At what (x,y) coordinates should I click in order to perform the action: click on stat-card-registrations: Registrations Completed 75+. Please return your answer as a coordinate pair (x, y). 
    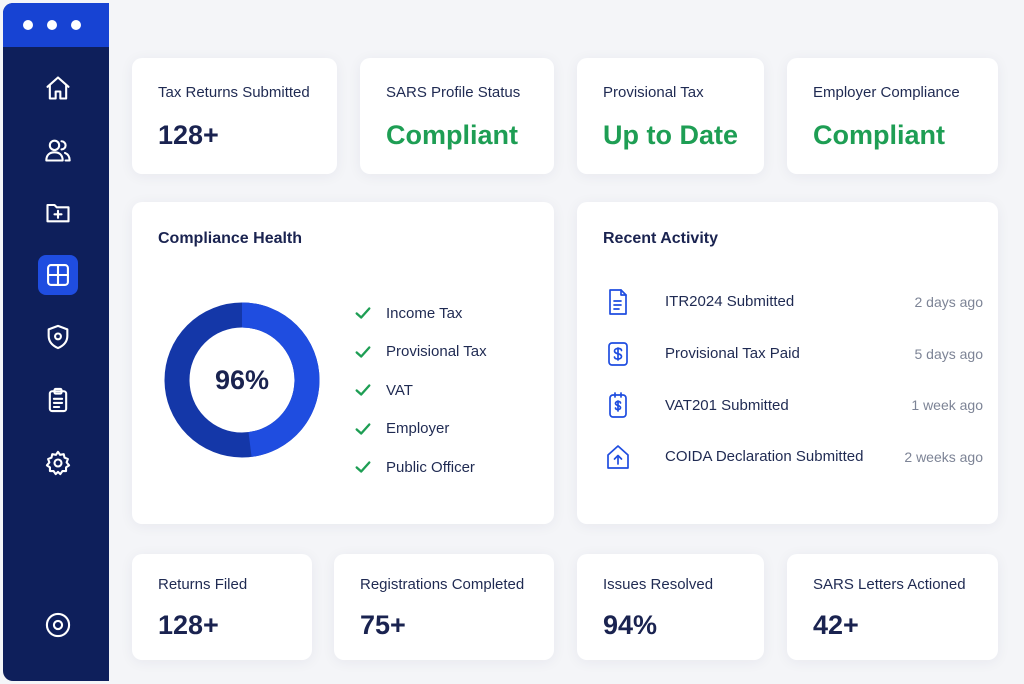
    Looking at the image, I should click on (444, 607).